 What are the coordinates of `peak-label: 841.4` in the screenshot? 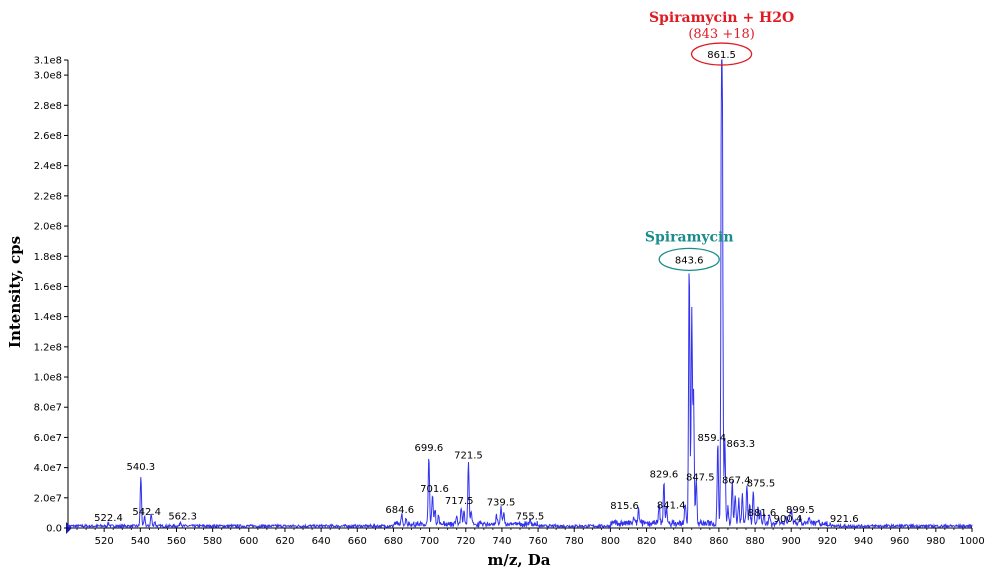 It's located at (671, 505).